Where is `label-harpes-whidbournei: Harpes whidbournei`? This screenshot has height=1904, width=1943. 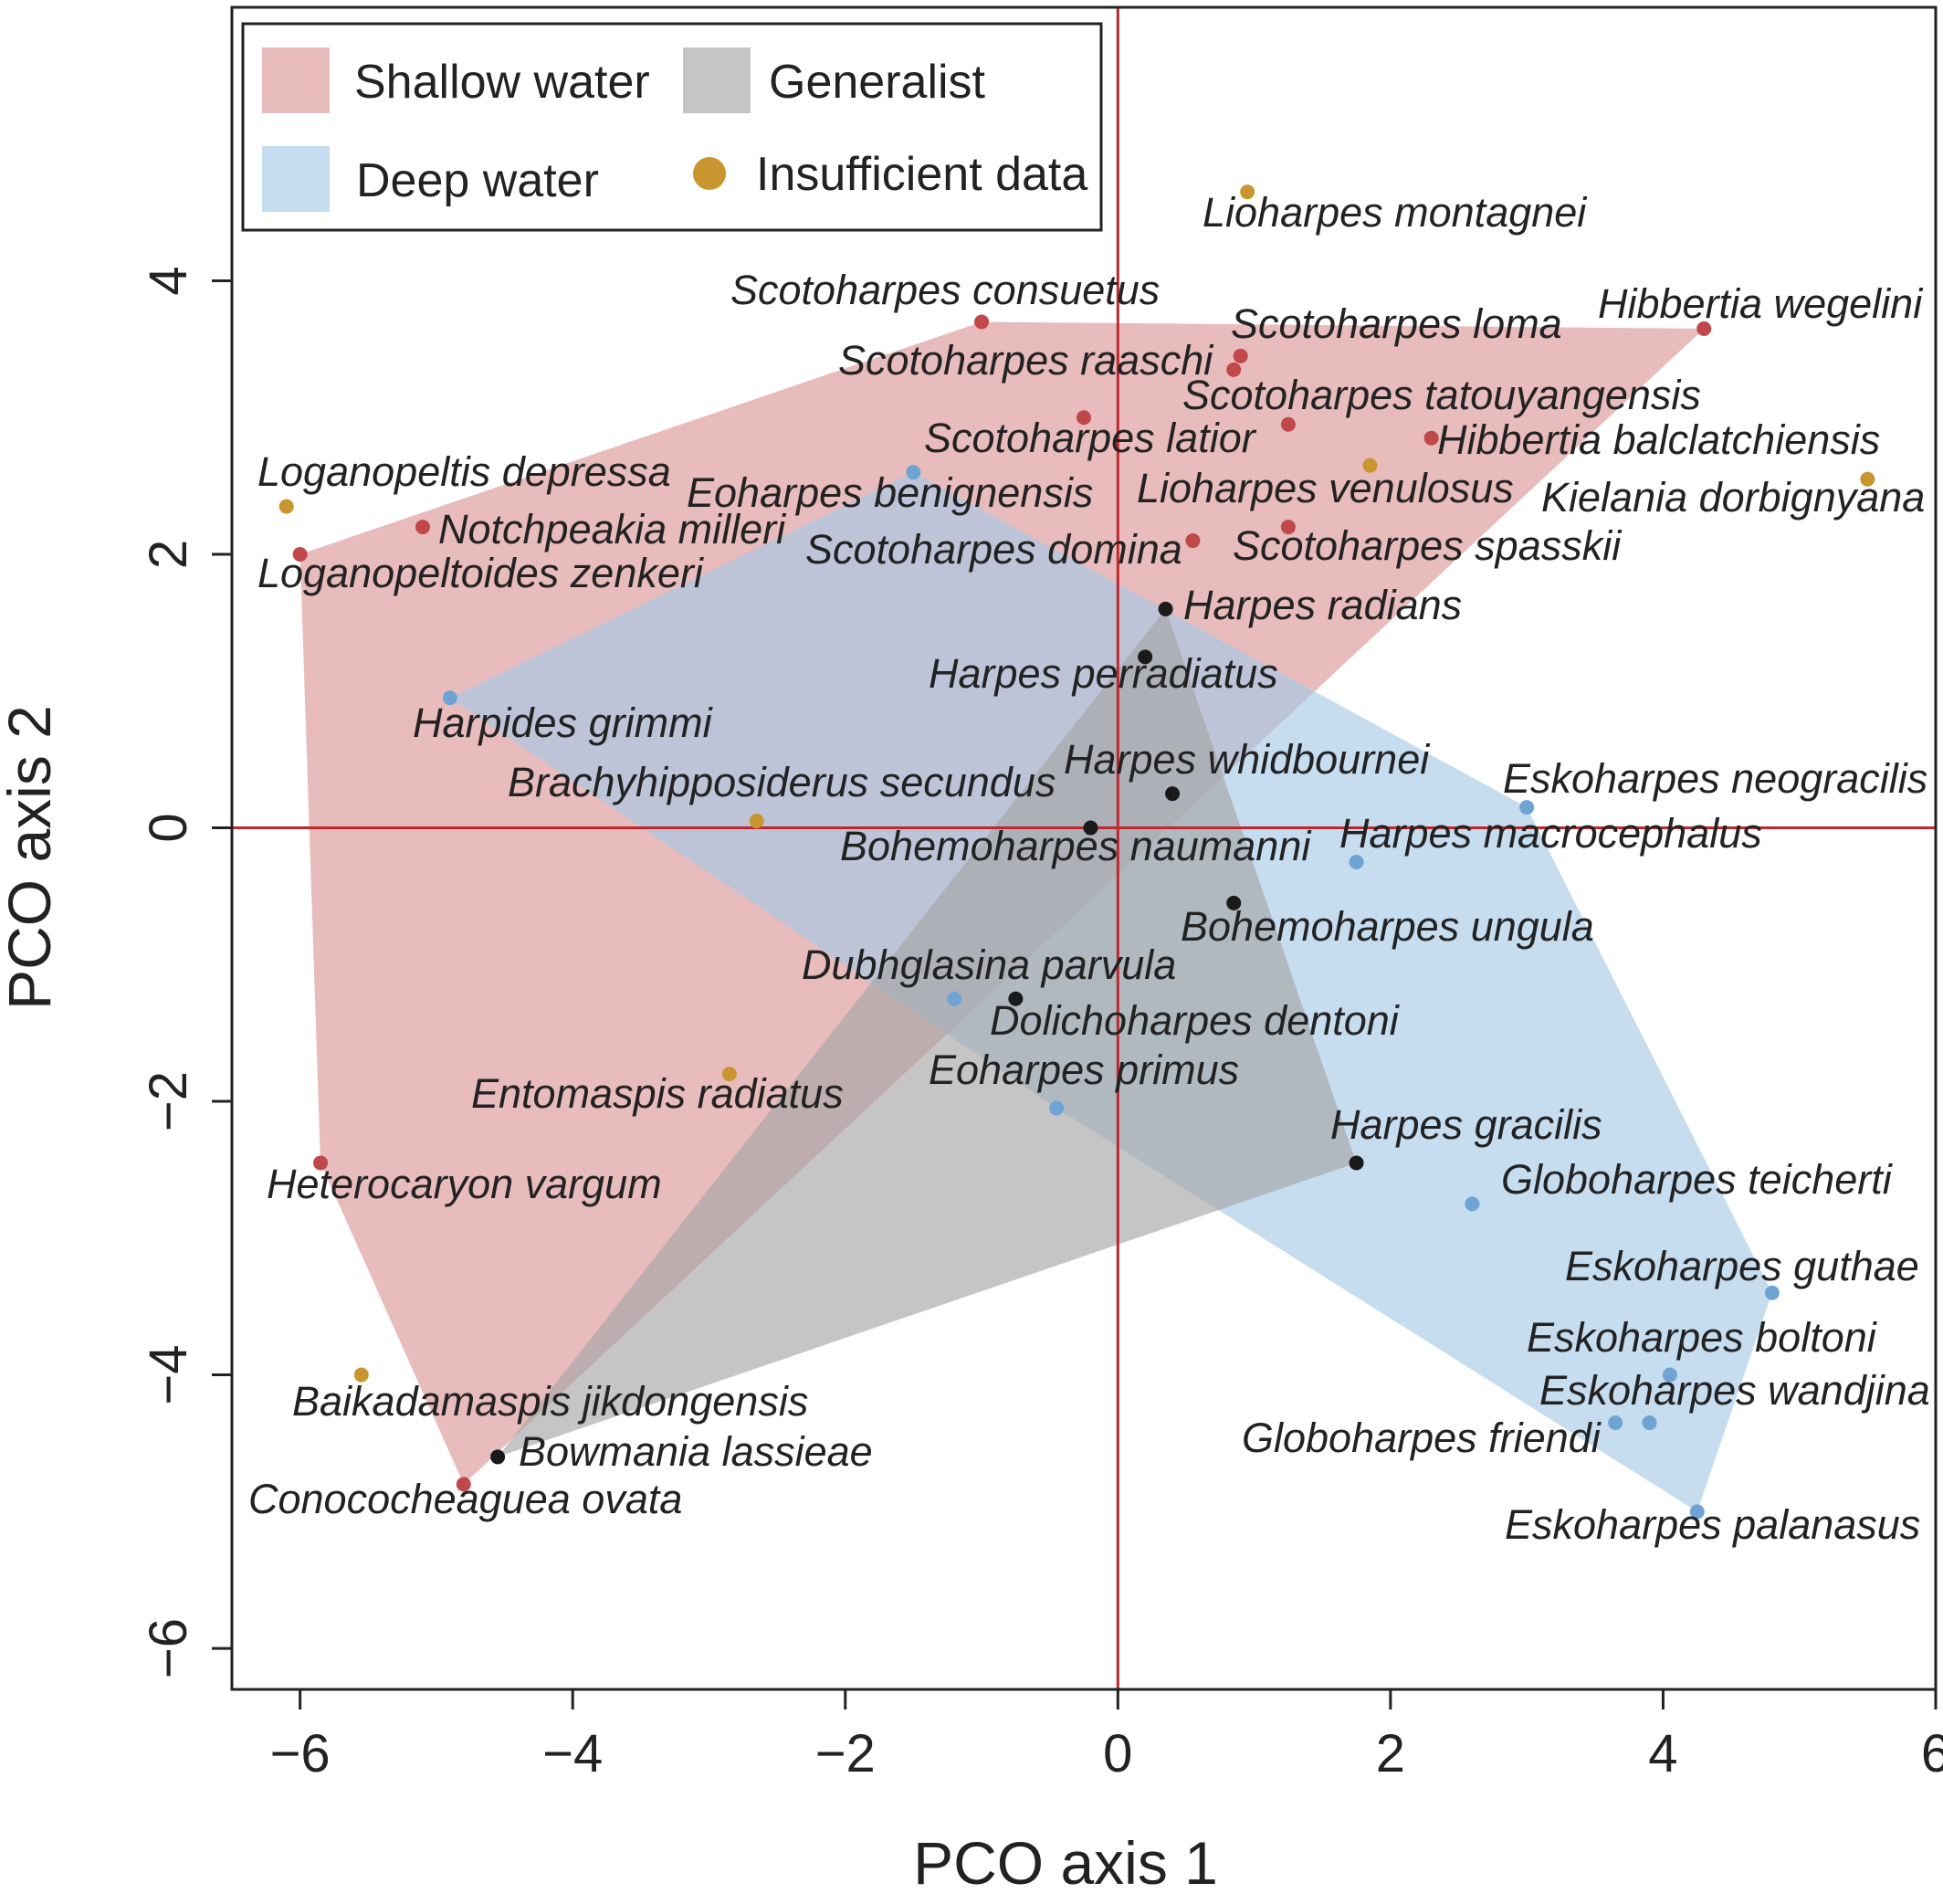
label-harpes-whidbournei: Harpes whidbournei is located at coordinates (1247, 760).